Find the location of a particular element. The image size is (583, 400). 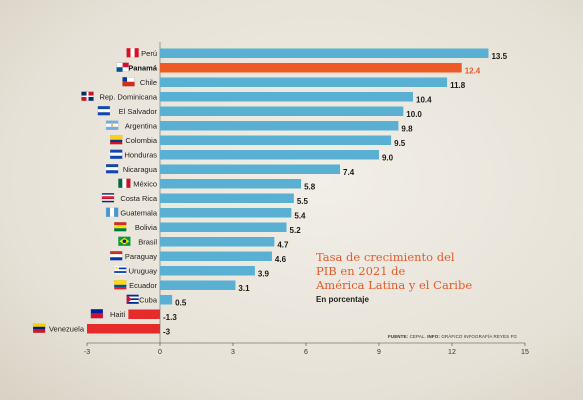

bar-honduras is located at coordinates (269, 155).